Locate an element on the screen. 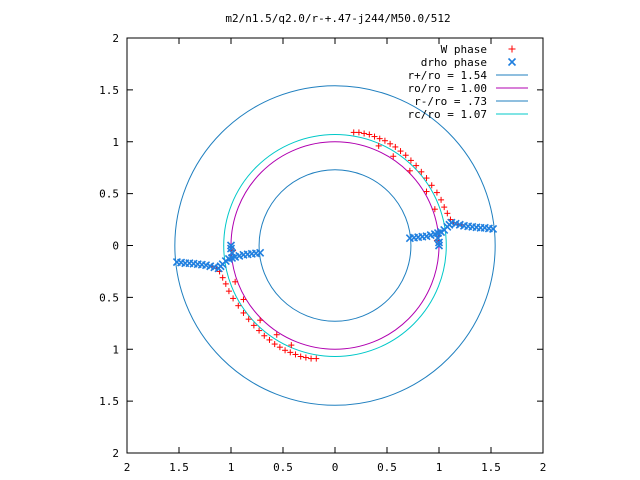  chart-title: m2/n1.5/q2.0/r-+.47-j244/M50.0/512 is located at coordinates (337, 18).